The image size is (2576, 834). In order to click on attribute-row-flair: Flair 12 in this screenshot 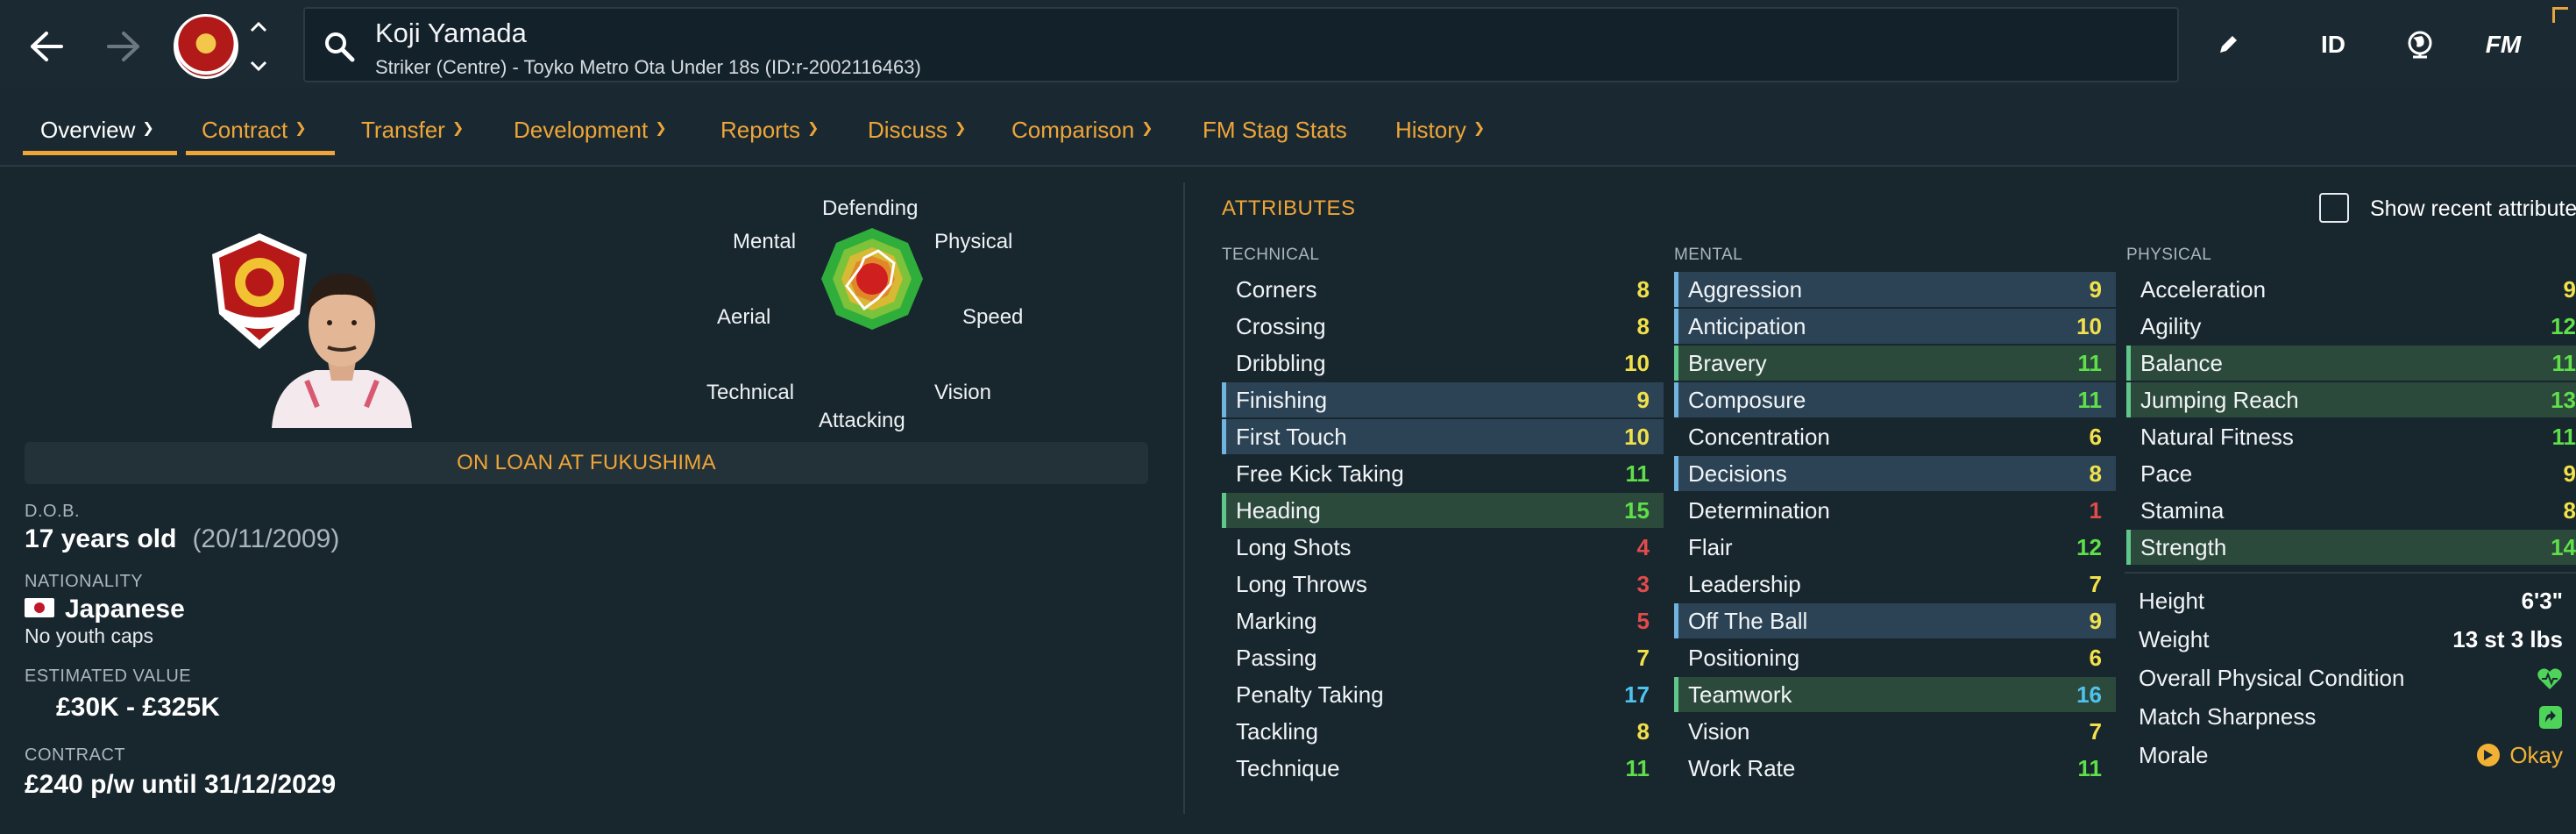, I will do `click(1895, 547)`.